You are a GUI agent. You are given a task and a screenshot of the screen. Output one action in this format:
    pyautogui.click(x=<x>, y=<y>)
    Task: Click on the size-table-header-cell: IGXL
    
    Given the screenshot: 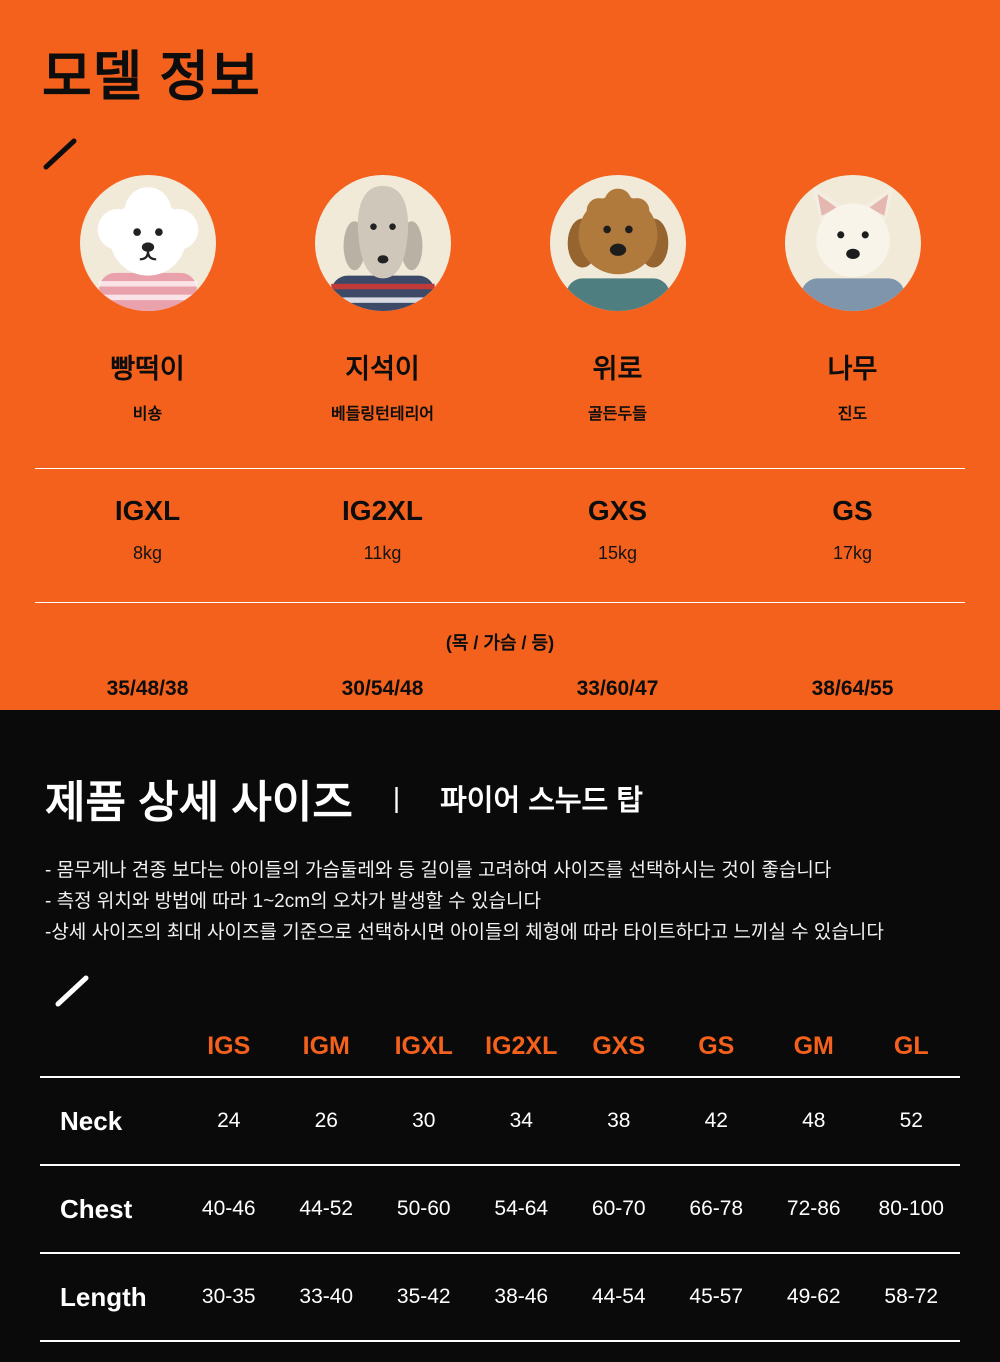 What is the action you would take?
    pyautogui.click(x=423, y=1045)
    